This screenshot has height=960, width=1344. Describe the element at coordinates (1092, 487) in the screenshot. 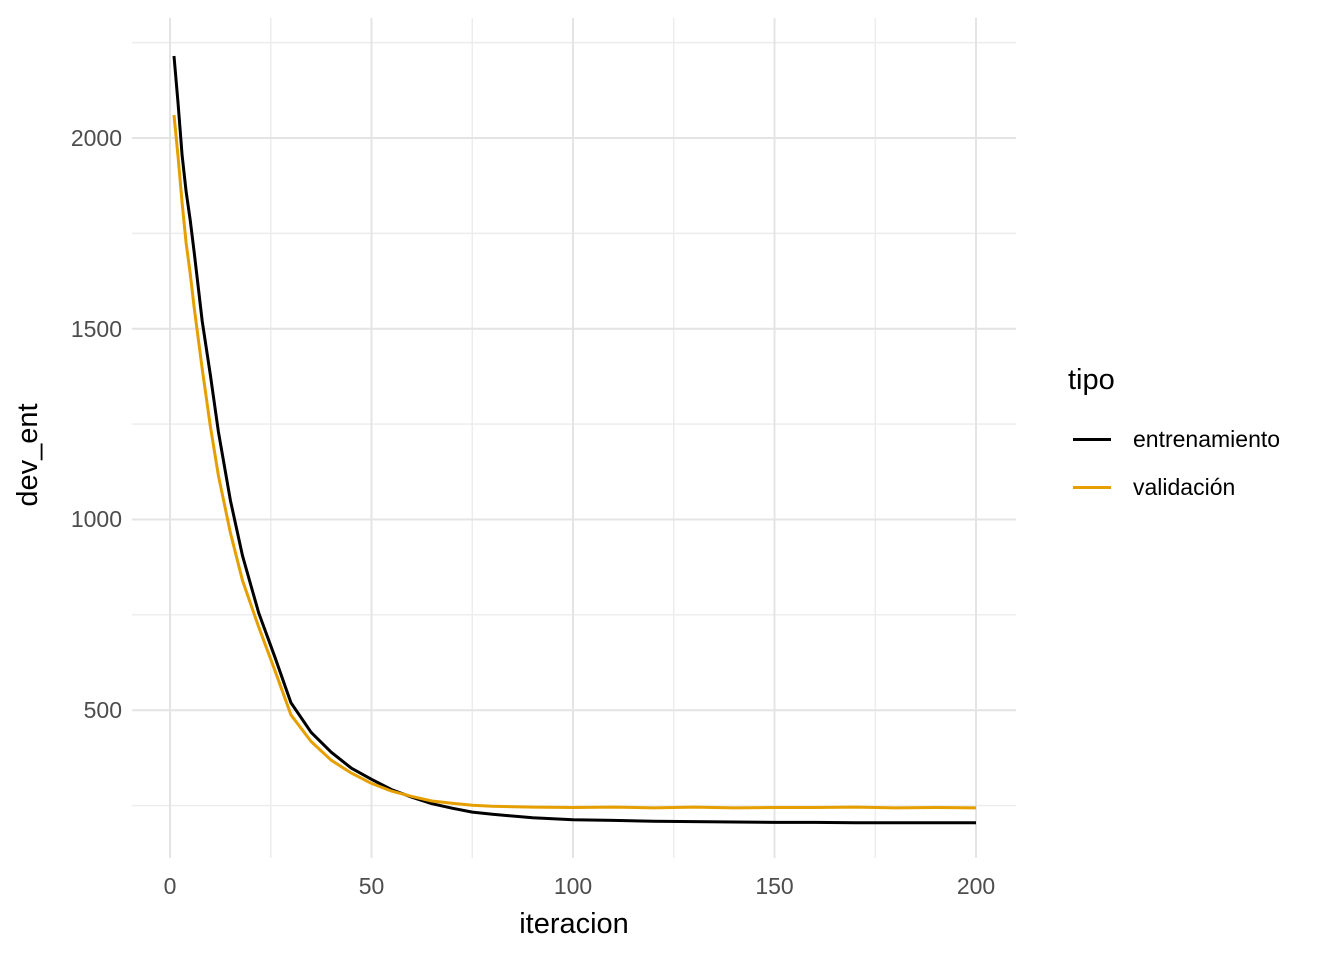

I see `legend-swatch-validacion-line` at that location.